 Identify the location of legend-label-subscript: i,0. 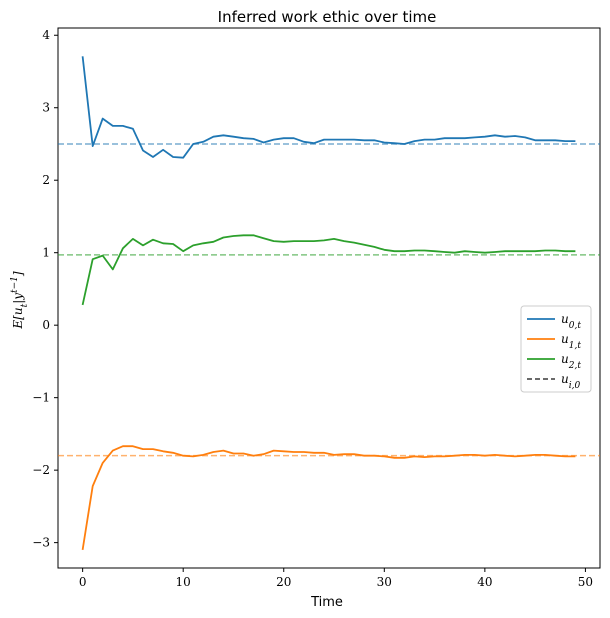
(575, 386).